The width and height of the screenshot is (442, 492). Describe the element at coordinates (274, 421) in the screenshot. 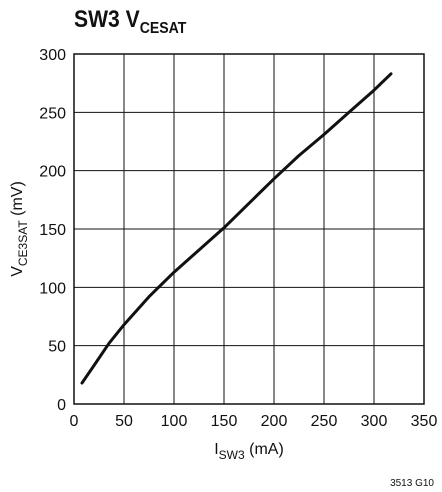

I see `x-tick-label: 200` at that location.